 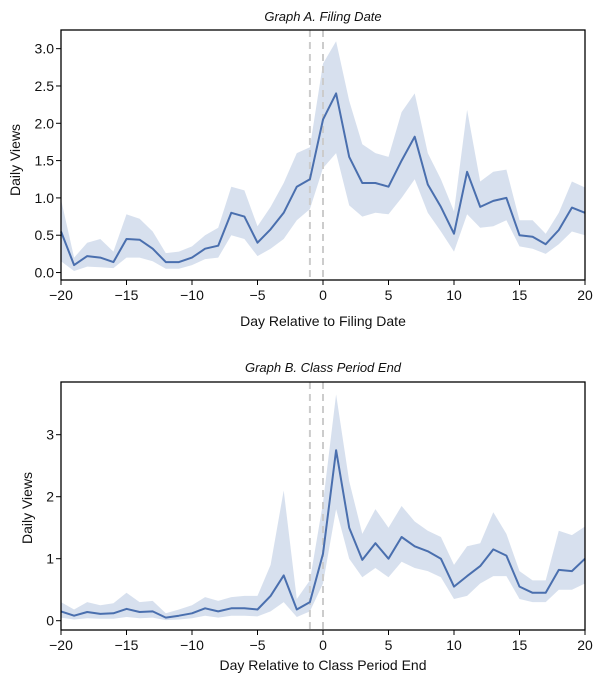 I want to click on graph-a-y-tick-label: 2.5, so click(x=45, y=86).